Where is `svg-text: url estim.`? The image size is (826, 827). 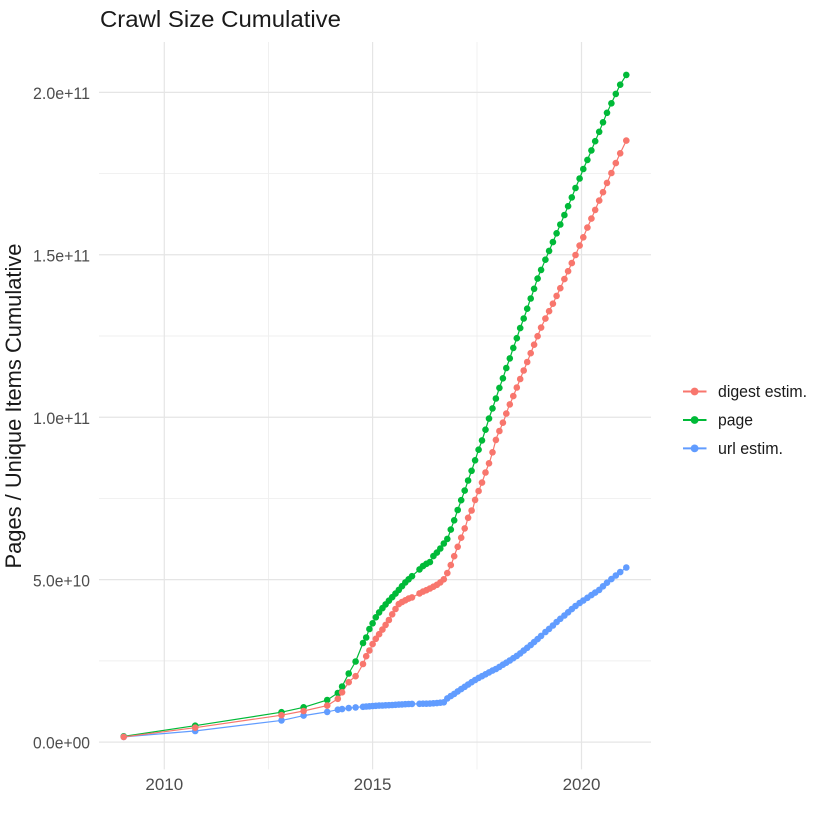 svg-text: url estim. is located at coordinates (750, 448).